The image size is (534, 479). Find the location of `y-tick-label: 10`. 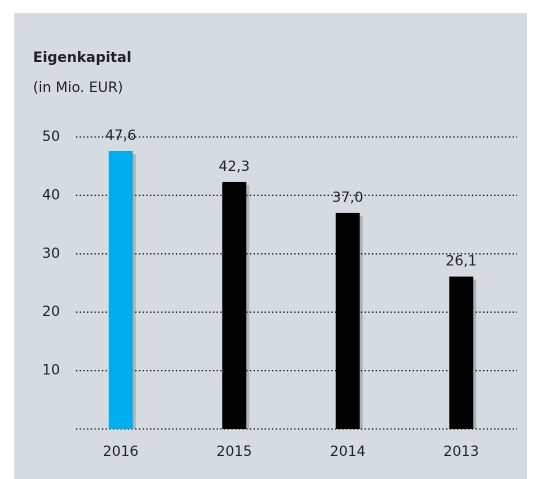

y-tick-label: 10 is located at coordinates (51, 371).